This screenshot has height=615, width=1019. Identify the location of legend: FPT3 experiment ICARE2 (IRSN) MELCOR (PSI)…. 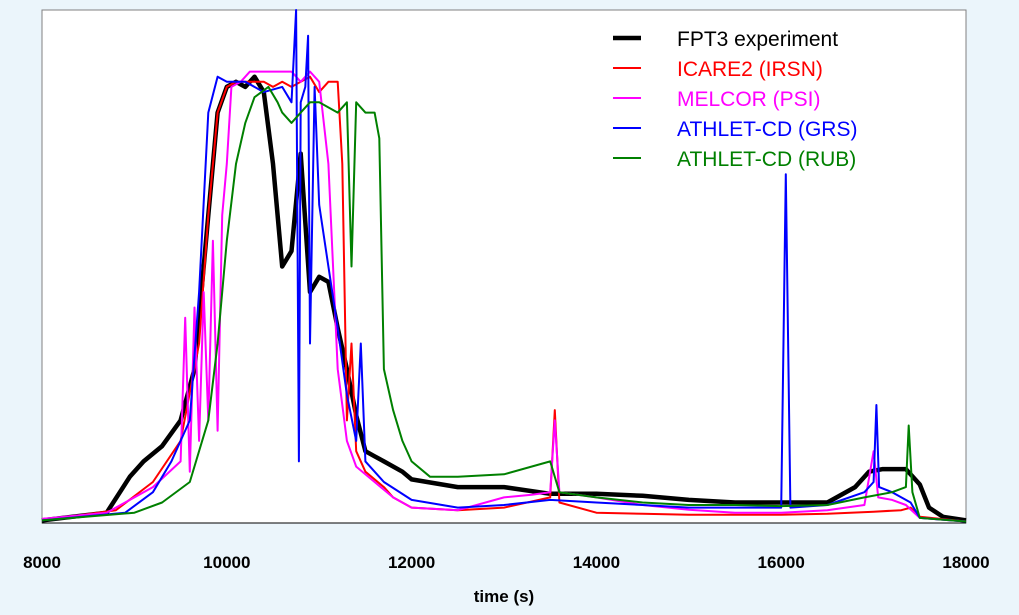
(735, 99).